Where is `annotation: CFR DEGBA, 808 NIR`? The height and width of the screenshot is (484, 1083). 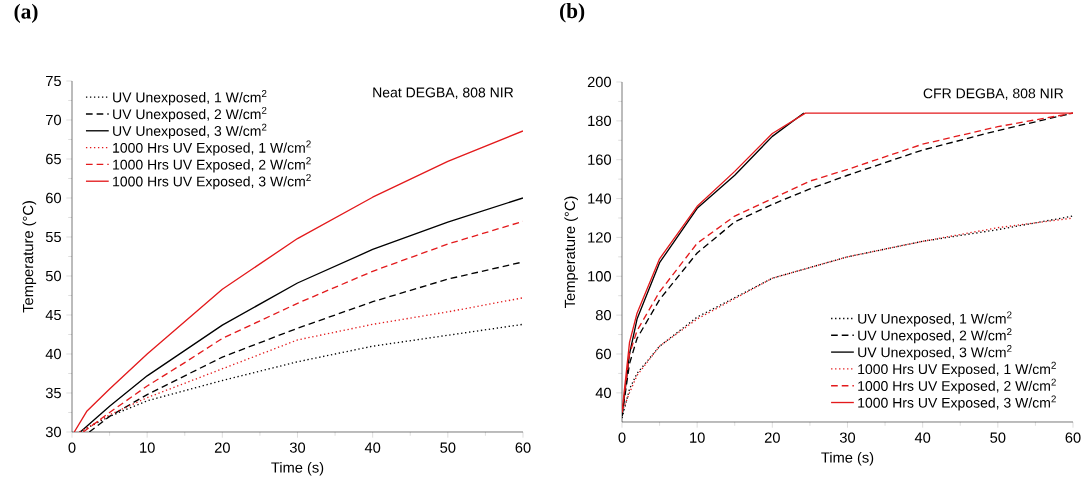 annotation: CFR DEGBA, 808 NIR is located at coordinates (993, 94).